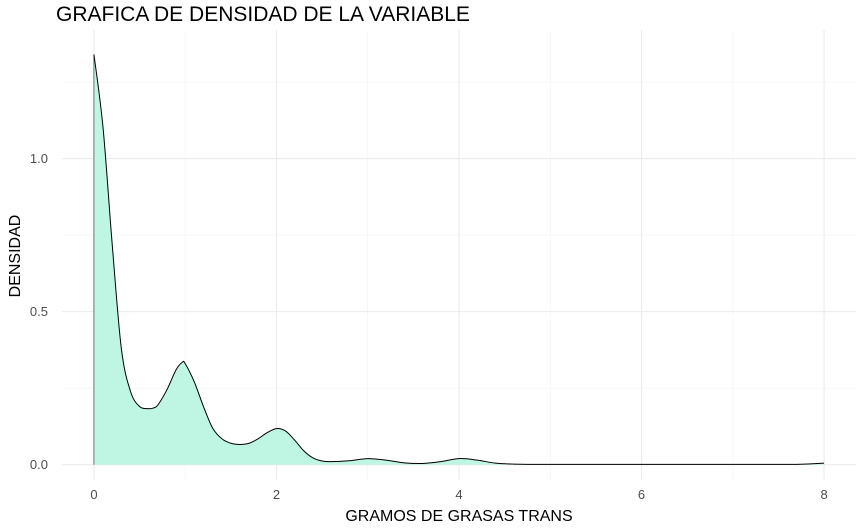 This screenshot has height=532, width=856. Describe the element at coordinates (641, 494) in the screenshot. I see `x-tick-label: 6` at that location.